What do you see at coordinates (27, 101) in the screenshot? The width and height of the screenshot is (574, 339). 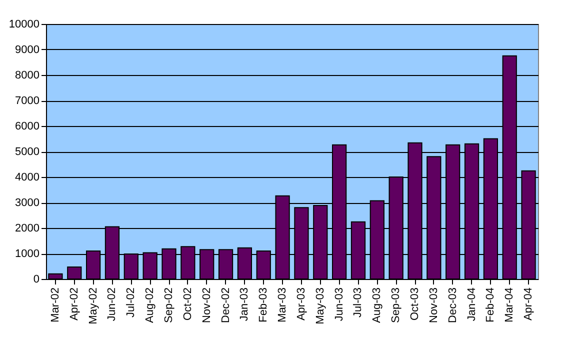 I see `y-tick-label: 7000` at bounding box center [27, 101].